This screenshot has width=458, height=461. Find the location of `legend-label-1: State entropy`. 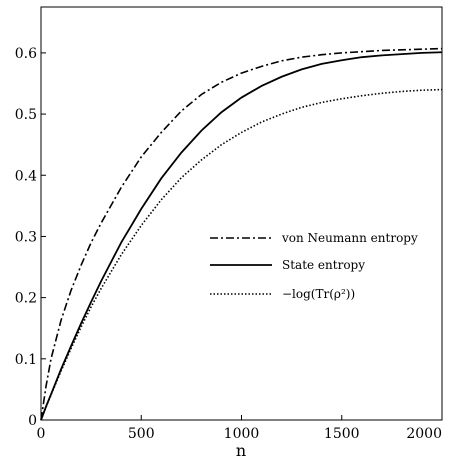

legend-label-1: State entropy is located at coordinates (323, 265).